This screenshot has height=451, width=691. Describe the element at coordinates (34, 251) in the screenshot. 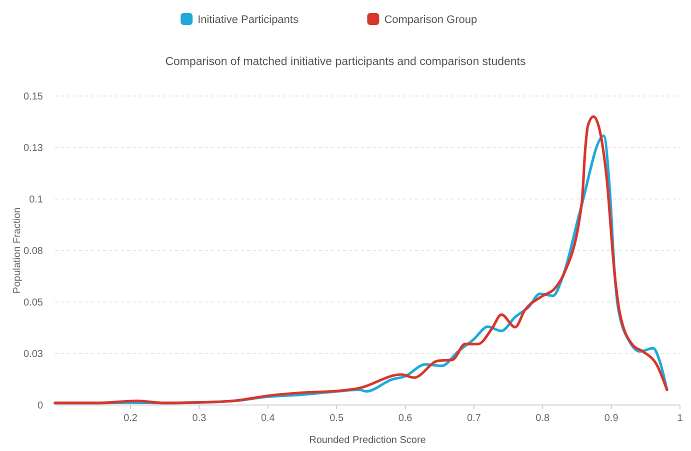

I see `y-tick-label: 0.08` at that location.